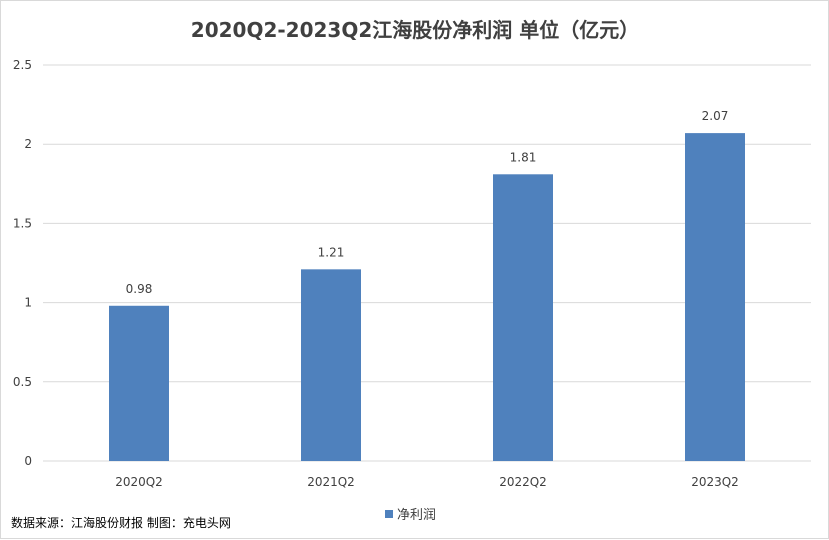 This screenshot has height=540, width=829. I want to click on data-label-2022q2: 1.81, so click(523, 157).